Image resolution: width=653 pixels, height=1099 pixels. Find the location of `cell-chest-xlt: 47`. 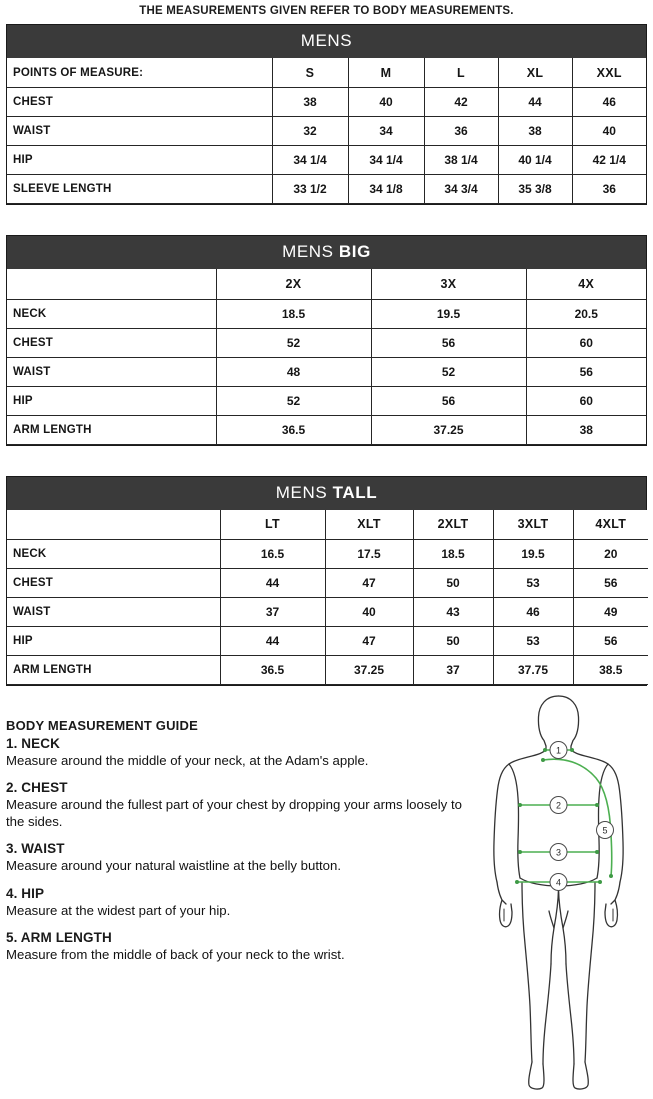

cell-chest-xlt: 47 is located at coordinates (369, 583).